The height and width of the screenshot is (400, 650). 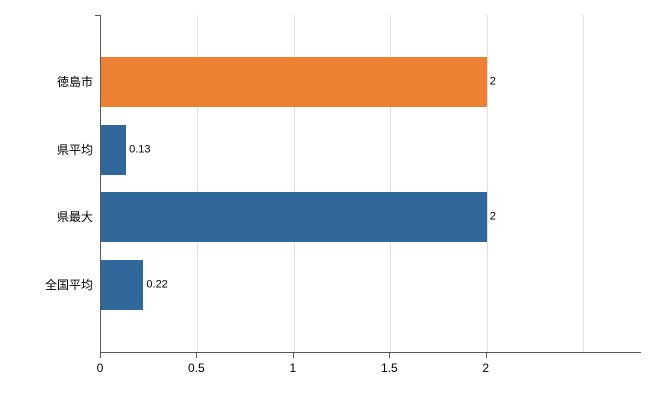 I want to click on y-axis-tick, so click(x=97, y=15).